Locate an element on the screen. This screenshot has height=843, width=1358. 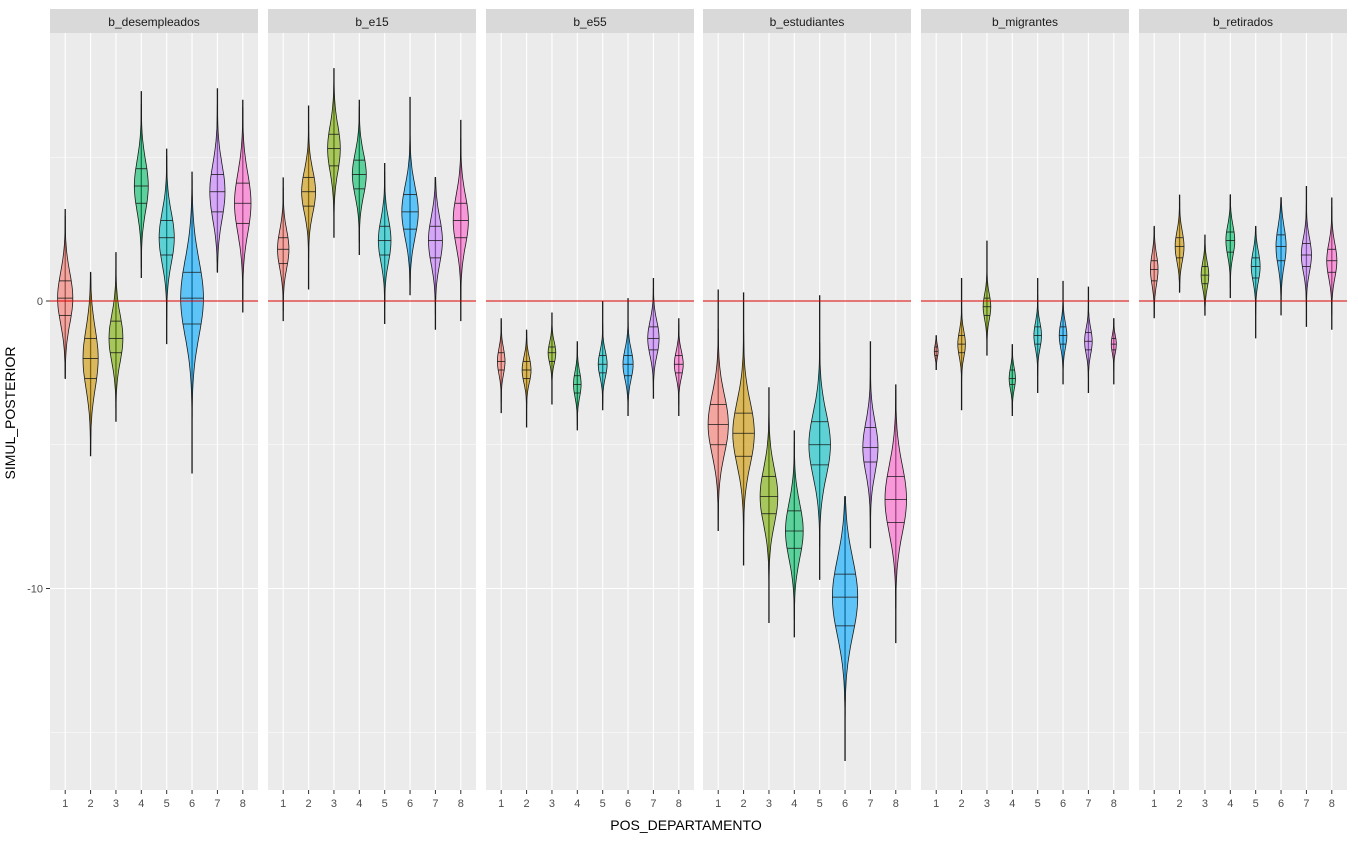
facet-strip-label: b_e55 is located at coordinates (590, 22).